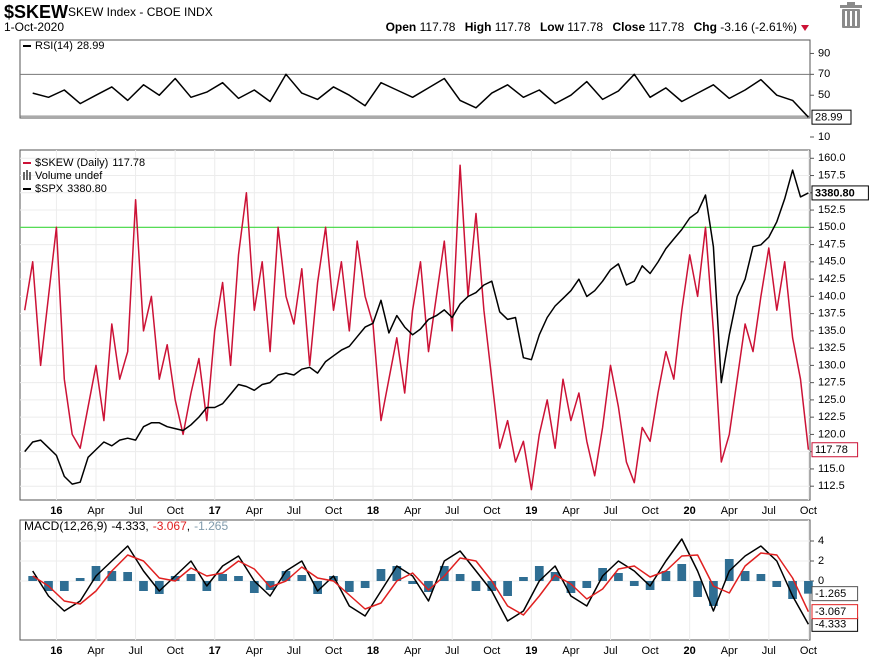  Describe the element at coordinates (831, 450) in the screenshot. I see `value-tag-label: 117.78` at that location.